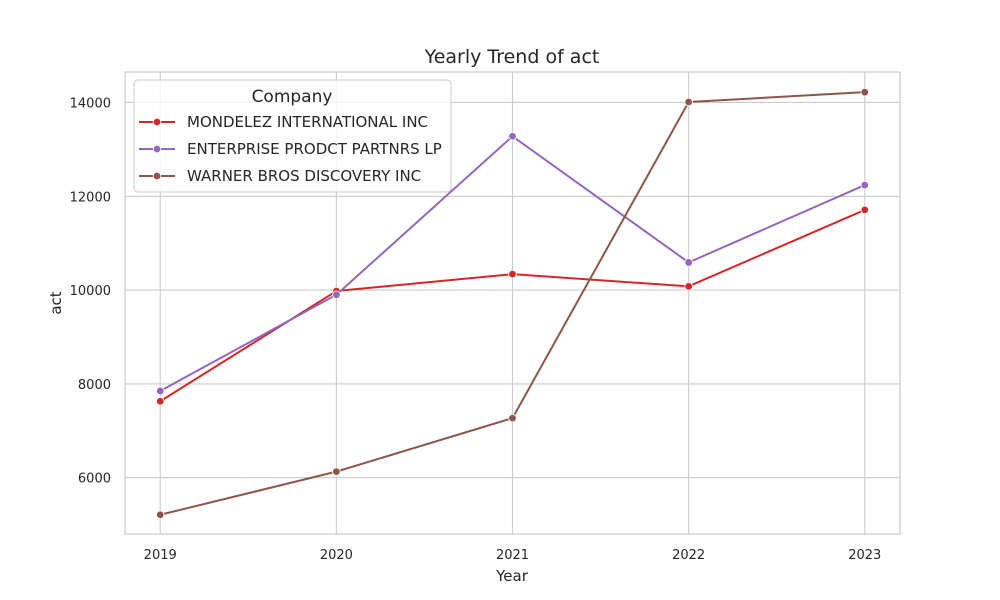  Describe the element at coordinates (307, 122) in the screenshot. I see `legend-label: MONDELEZ INTERNATIONAL INC` at that location.